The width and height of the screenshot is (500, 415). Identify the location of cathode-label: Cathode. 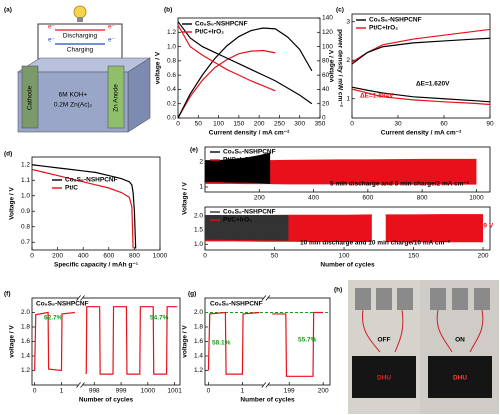
(30, 97).